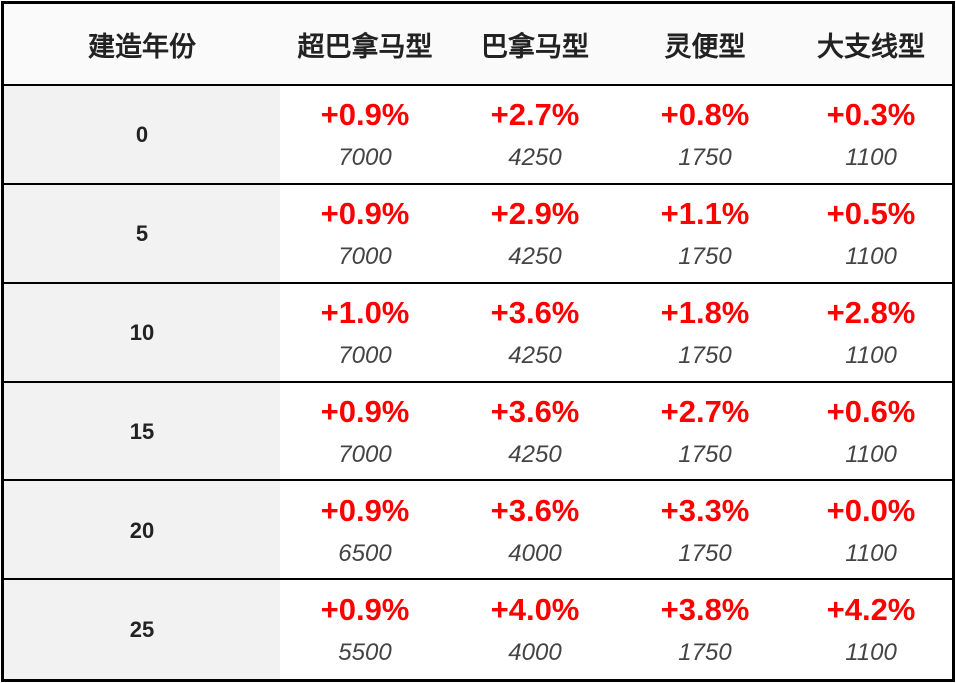  Describe the element at coordinates (871, 115) in the screenshot. I see `percent-change: +0.3%` at that location.